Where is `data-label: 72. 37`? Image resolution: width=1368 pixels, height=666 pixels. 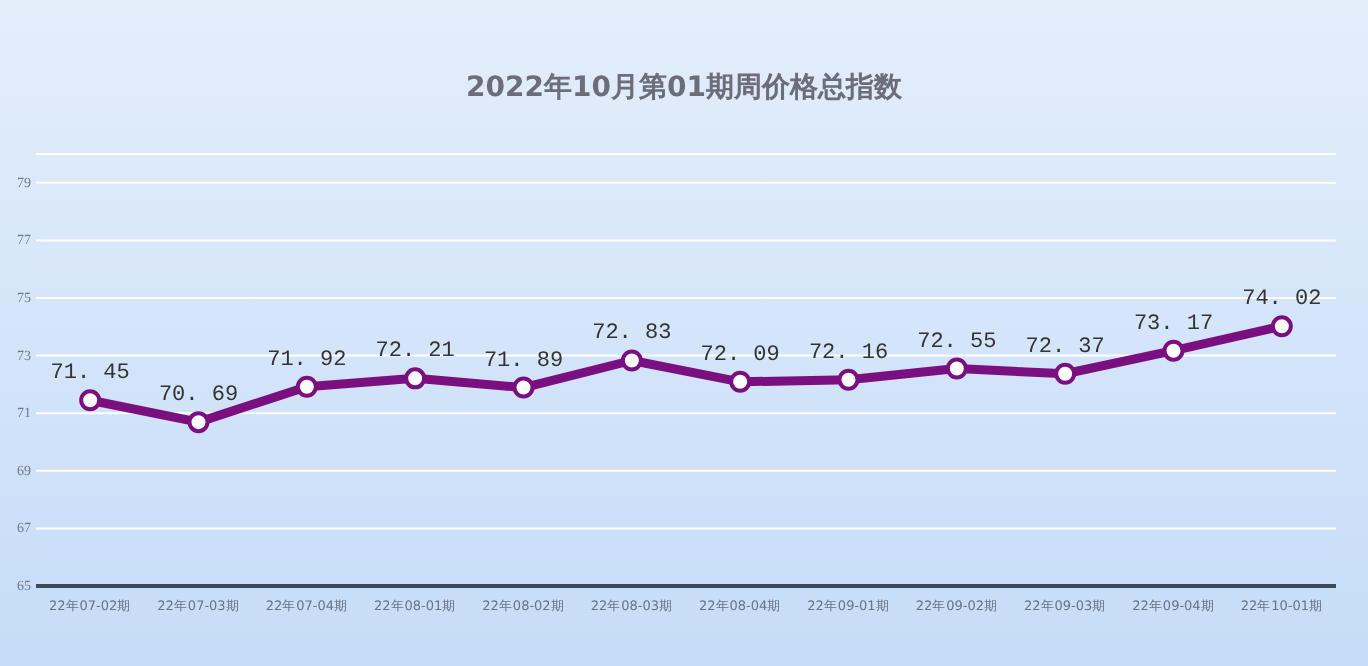
data-label: 72. 37 is located at coordinates (1065, 347).